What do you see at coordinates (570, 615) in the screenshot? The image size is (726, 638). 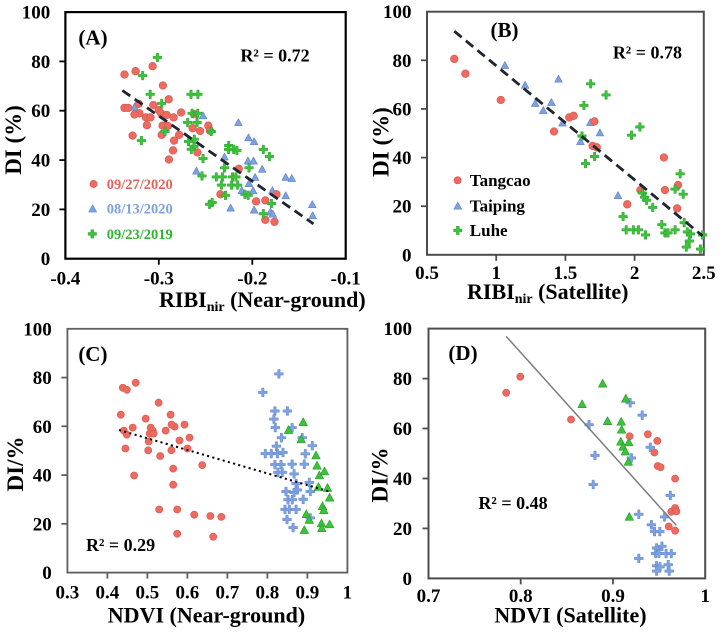 I see `svg-text: NDVI (Satellite)` at bounding box center [570, 615].